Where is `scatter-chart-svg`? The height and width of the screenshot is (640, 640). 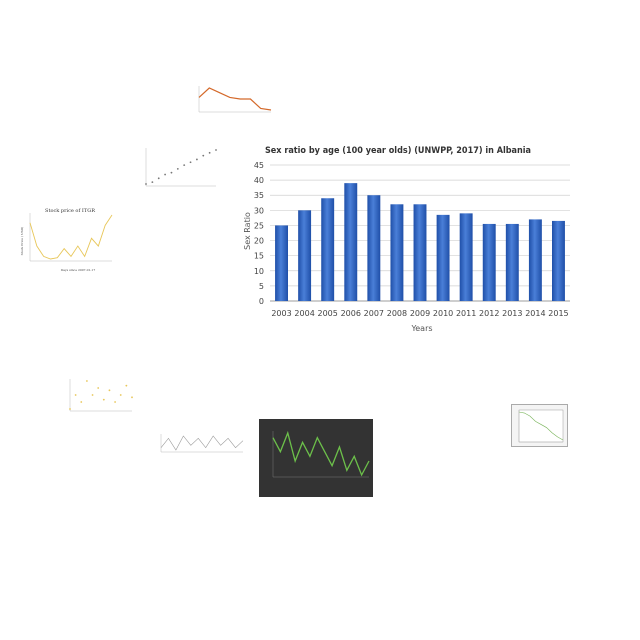
scatter-chart-svg is located at coordinates (181, 167).